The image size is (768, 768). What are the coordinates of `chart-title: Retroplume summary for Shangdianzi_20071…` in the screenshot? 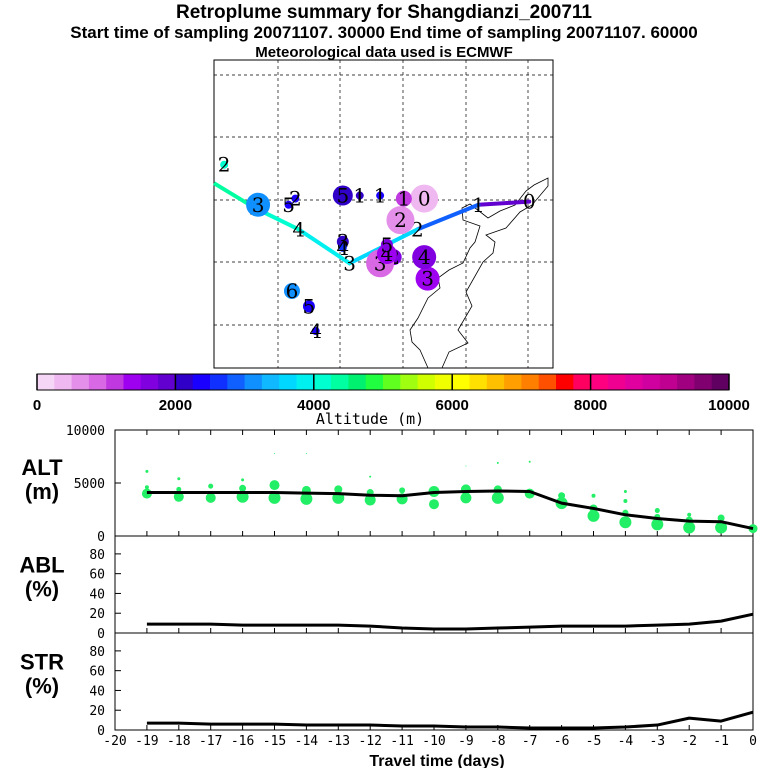 It's located at (384, 12).